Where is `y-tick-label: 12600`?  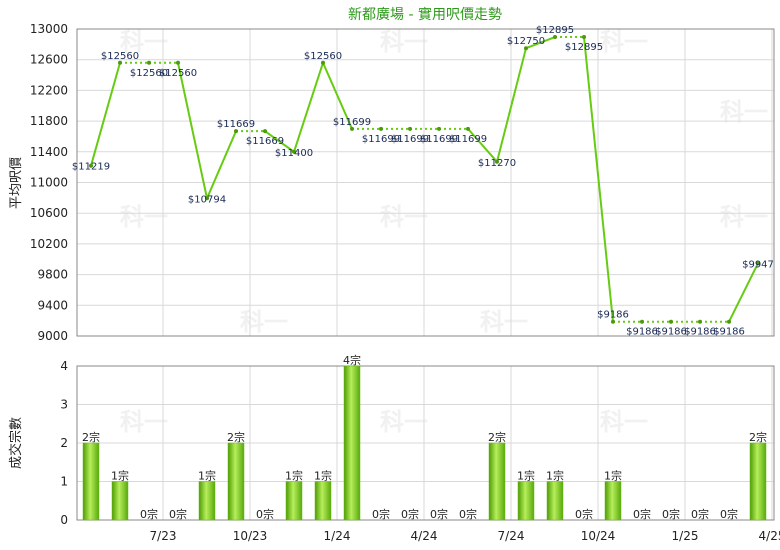 y-tick-label: 12600 is located at coordinates (49, 60).